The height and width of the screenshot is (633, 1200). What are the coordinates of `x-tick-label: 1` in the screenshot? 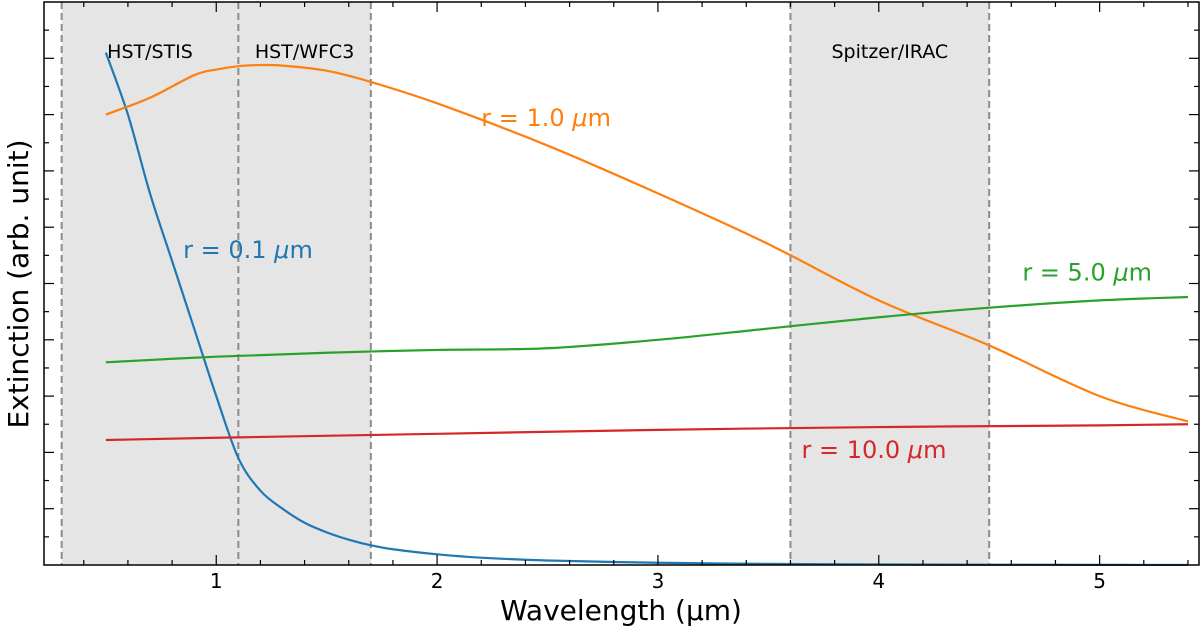 It's located at (216, 581).